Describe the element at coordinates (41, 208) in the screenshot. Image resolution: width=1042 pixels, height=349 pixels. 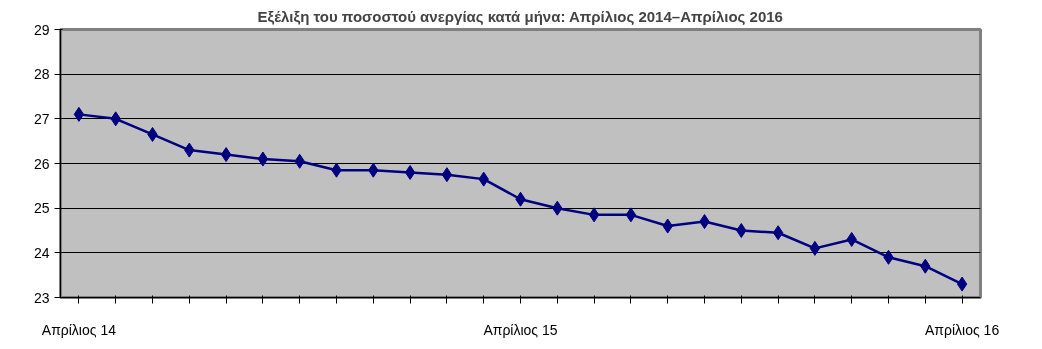
I see `y-tick-label: 25` at that location.